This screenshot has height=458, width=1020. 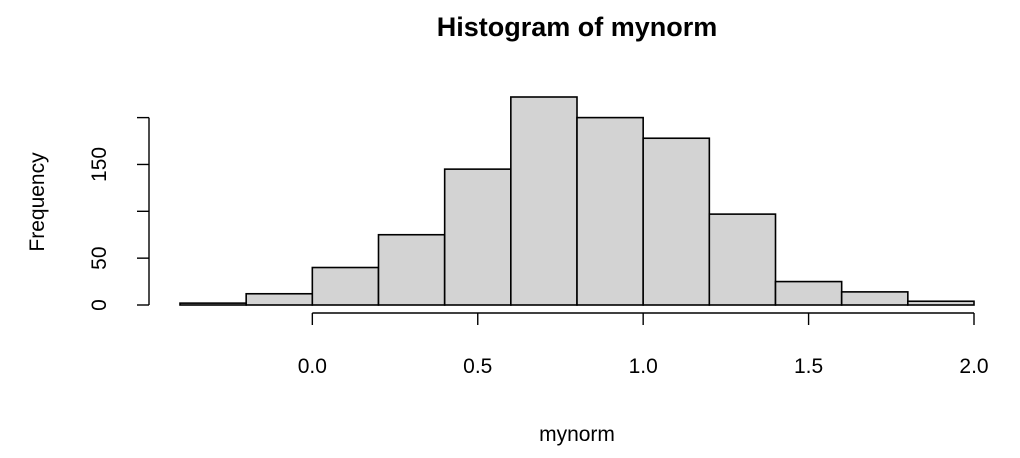 What do you see at coordinates (643, 345) in the screenshot?
I see `x-axis: 0.0 0.5 1.0 1.5 2.0` at bounding box center [643, 345].